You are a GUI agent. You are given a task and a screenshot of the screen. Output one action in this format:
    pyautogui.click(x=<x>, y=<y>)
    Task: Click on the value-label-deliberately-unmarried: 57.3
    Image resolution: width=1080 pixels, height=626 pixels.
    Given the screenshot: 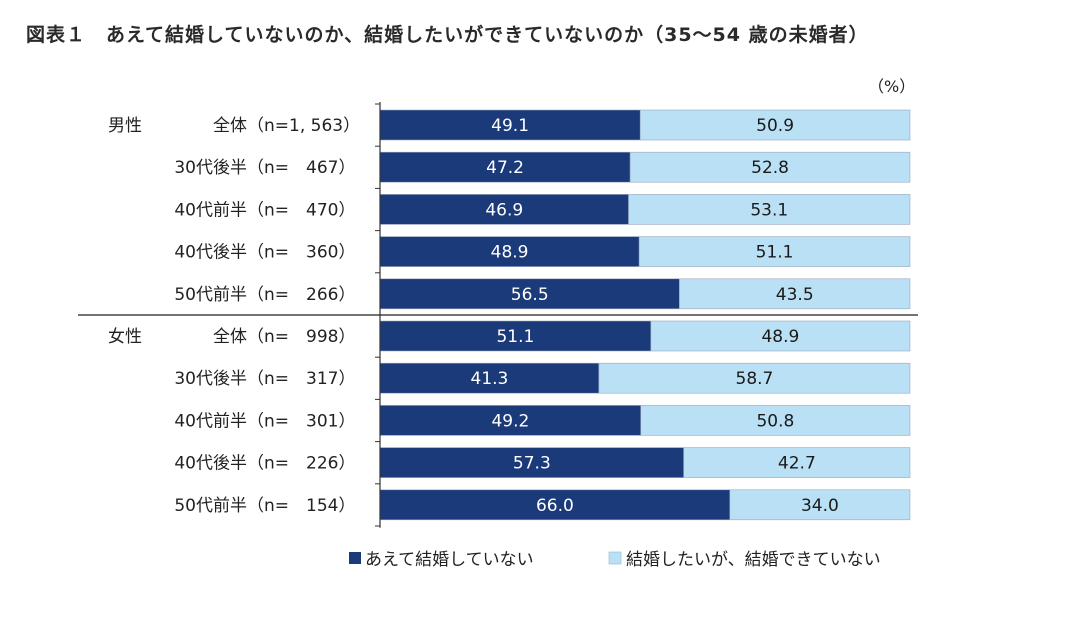 What is the action you would take?
    pyautogui.click(x=532, y=464)
    